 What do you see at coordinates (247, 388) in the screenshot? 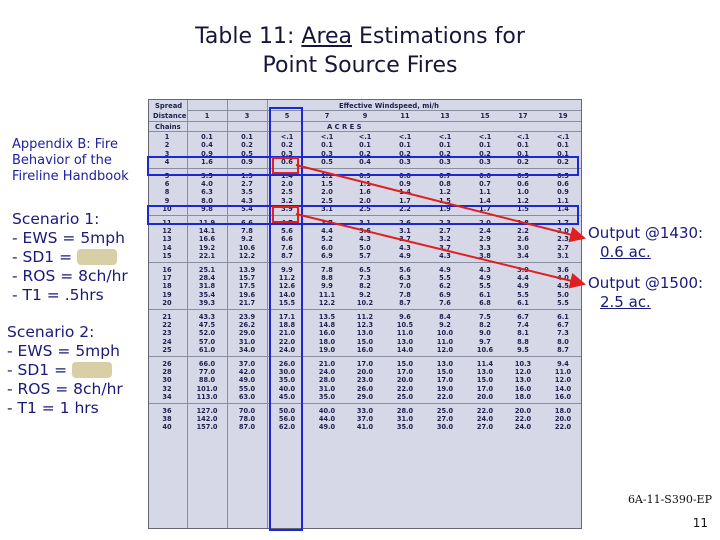
I see `area-cell: 55.0` at bounding box center [247, 388].